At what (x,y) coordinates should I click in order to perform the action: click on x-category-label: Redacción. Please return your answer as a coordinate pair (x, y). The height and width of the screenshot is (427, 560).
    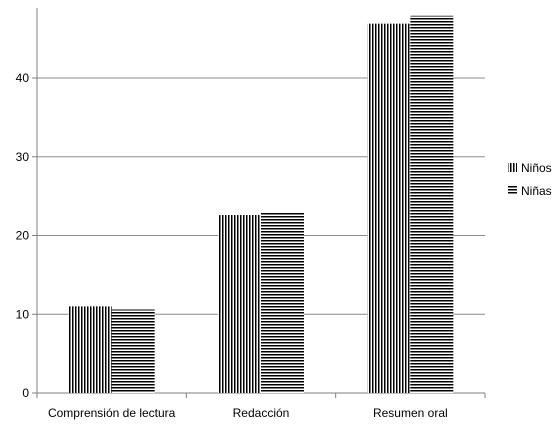
    Looking at the image, I should click on (261, 413).